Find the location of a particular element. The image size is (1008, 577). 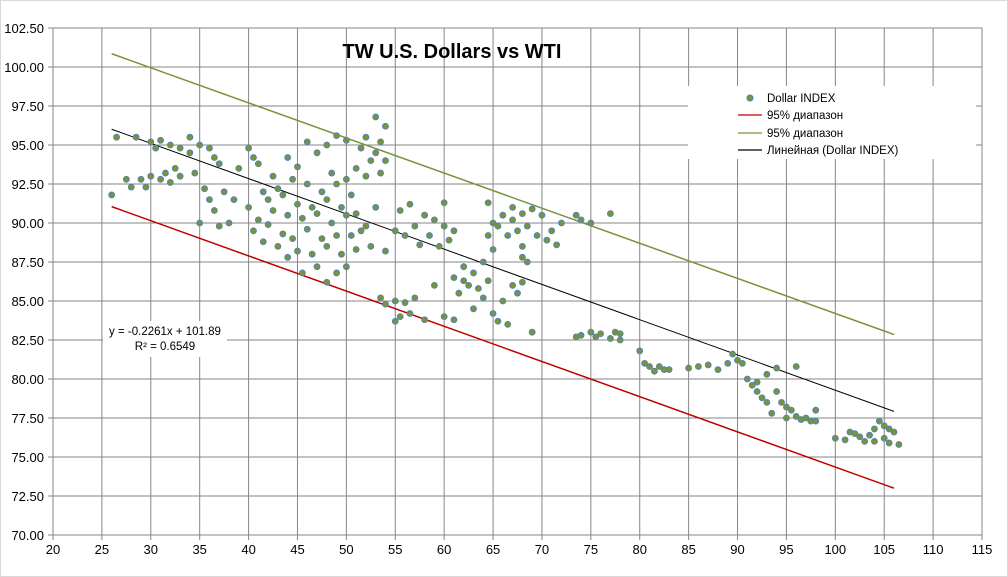

legend-label-linear-trend: Линейная (Dollar INDEX) is located at coordinates (833, 151).